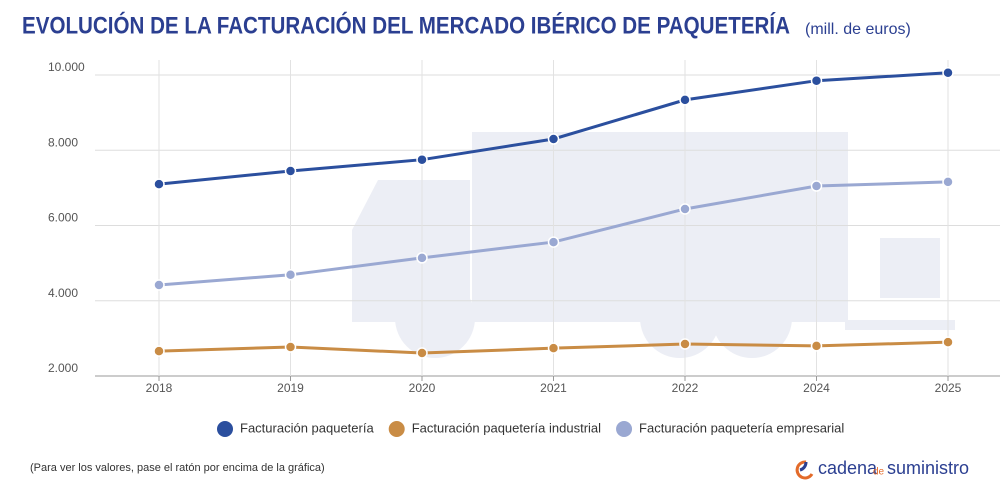 This screenshot has width=1000, height=500. I want to click on y-tick-label: 10.000, so click(66, 67).